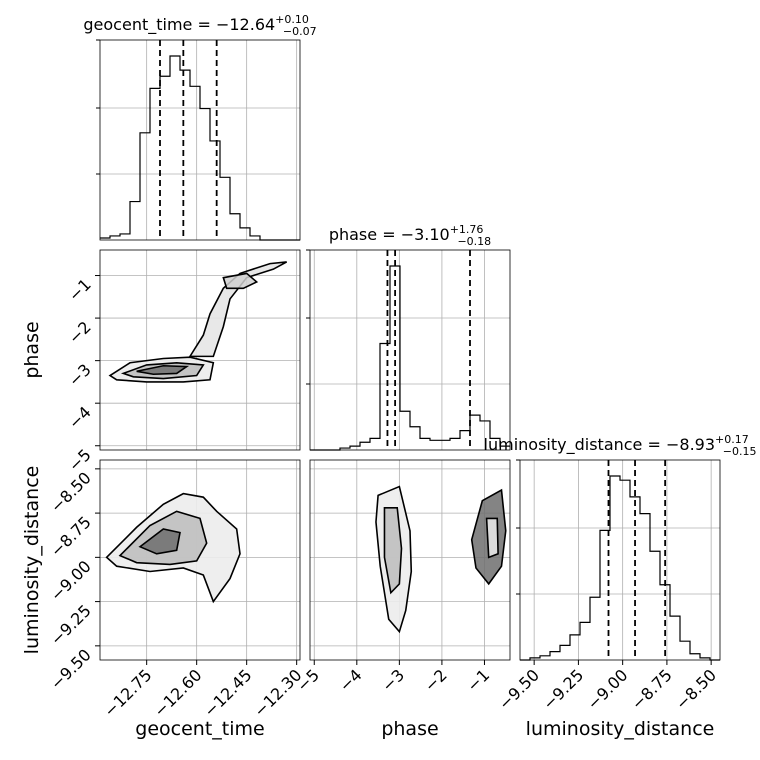  What do you see at coordinates (71, 492) in the screenshot?
I see `y-tick-label-luminosity-distance: −8.50` at bounding box center [71, 492].